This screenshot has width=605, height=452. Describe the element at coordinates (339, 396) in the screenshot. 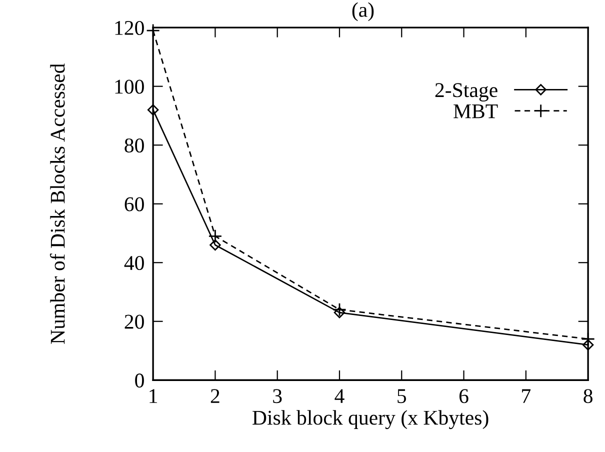

I see `x-tick-label: 4` at that location.